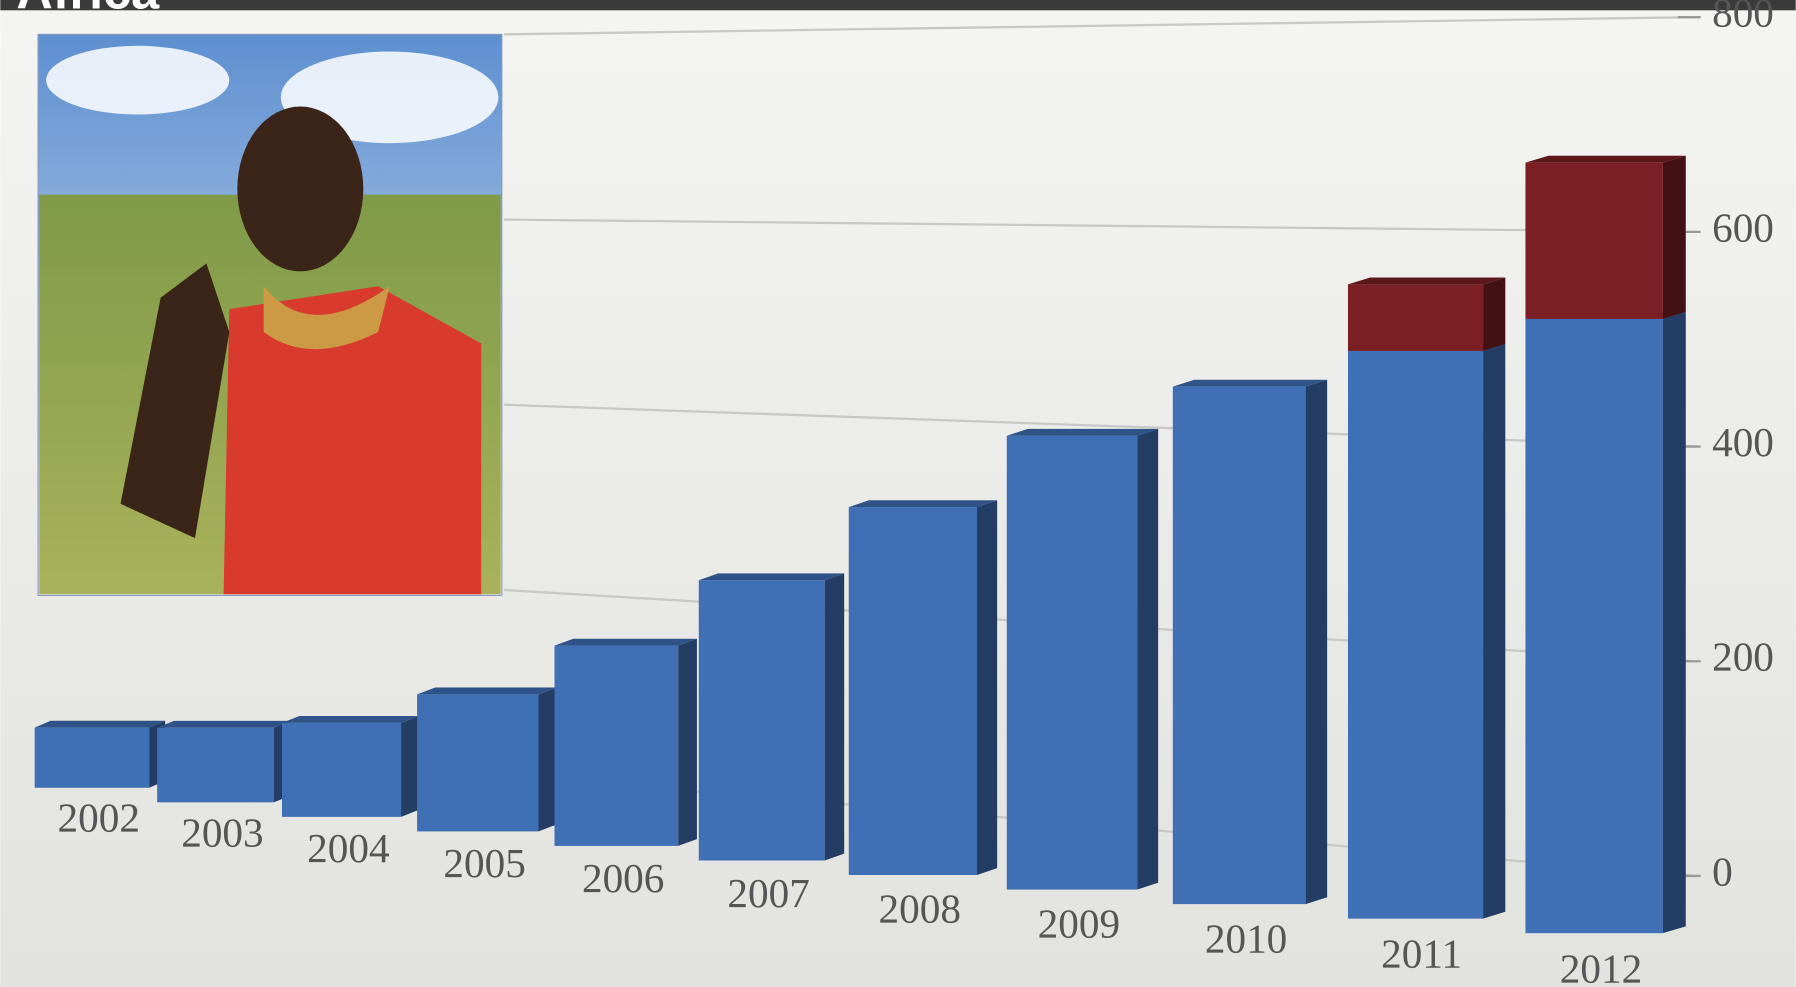 Image resolution: width=1796 pixels, height=987 pixels. Describe the element at coordinates (1743, 18) in the screenshot. I see `y-tick-label: 800` at that location.